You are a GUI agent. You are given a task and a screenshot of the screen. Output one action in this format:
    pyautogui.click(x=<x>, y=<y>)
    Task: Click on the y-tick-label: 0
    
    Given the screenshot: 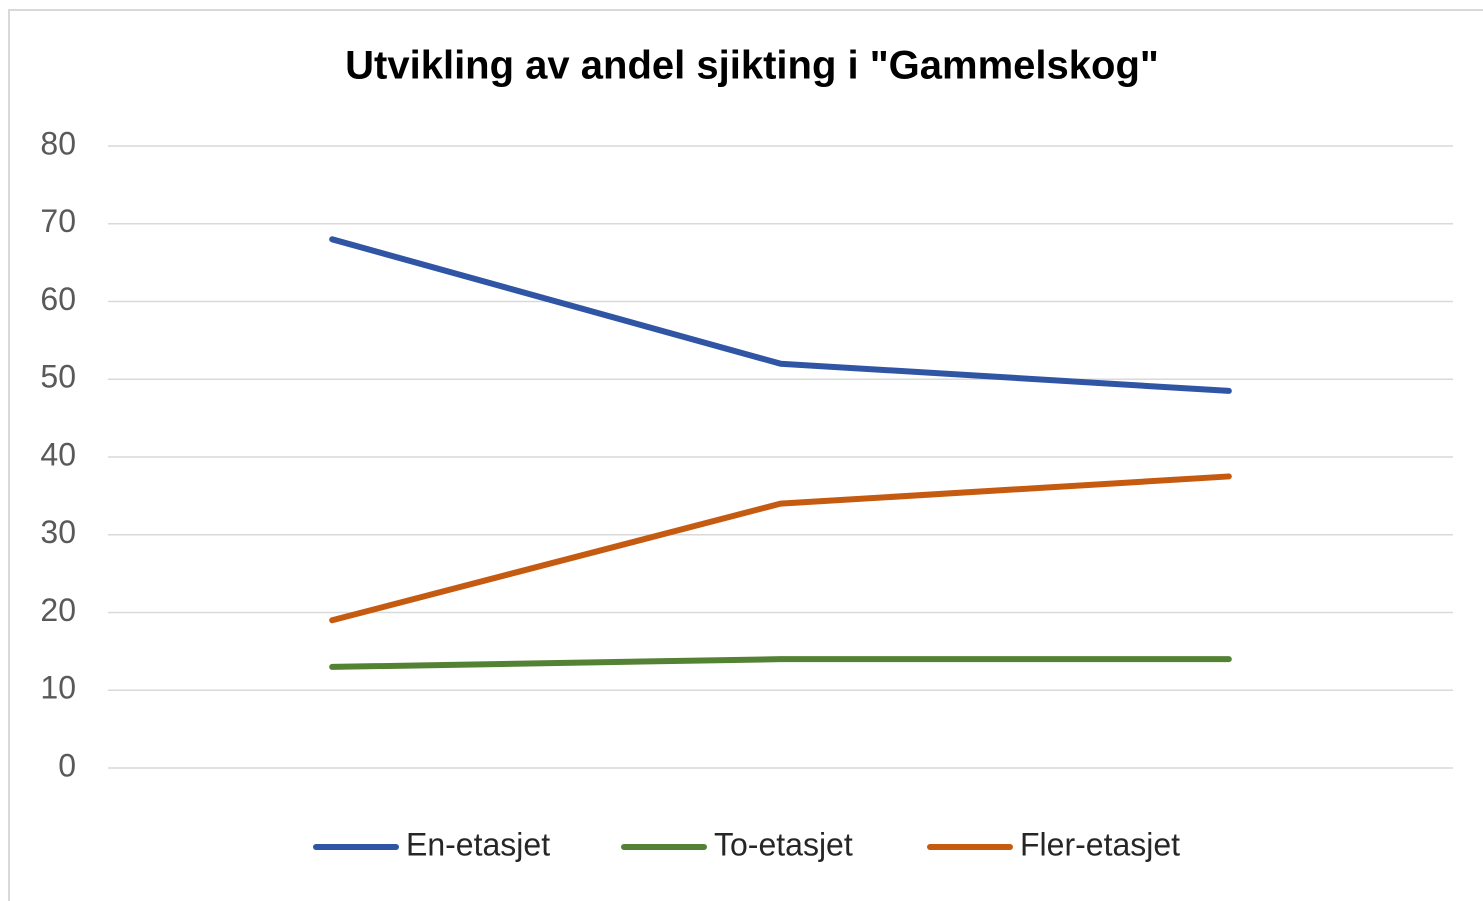 What is the action you would take?
    pyautogui.click(x=67, y=765)
    